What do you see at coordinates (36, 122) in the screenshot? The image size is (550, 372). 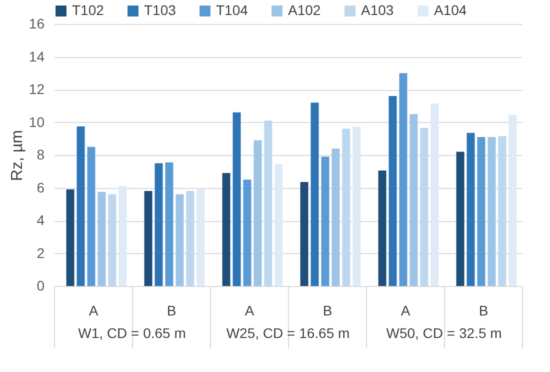 I see `y-tick-label: 10` at bounding box center [36, 122].